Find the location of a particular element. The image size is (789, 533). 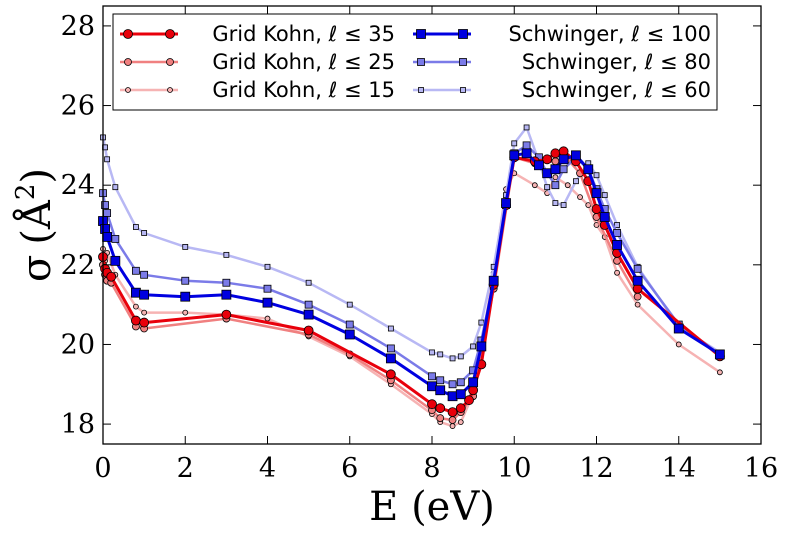

legend-entry: Schwinger, ℓ ≤ 80 is located at coordinates (562, 62).